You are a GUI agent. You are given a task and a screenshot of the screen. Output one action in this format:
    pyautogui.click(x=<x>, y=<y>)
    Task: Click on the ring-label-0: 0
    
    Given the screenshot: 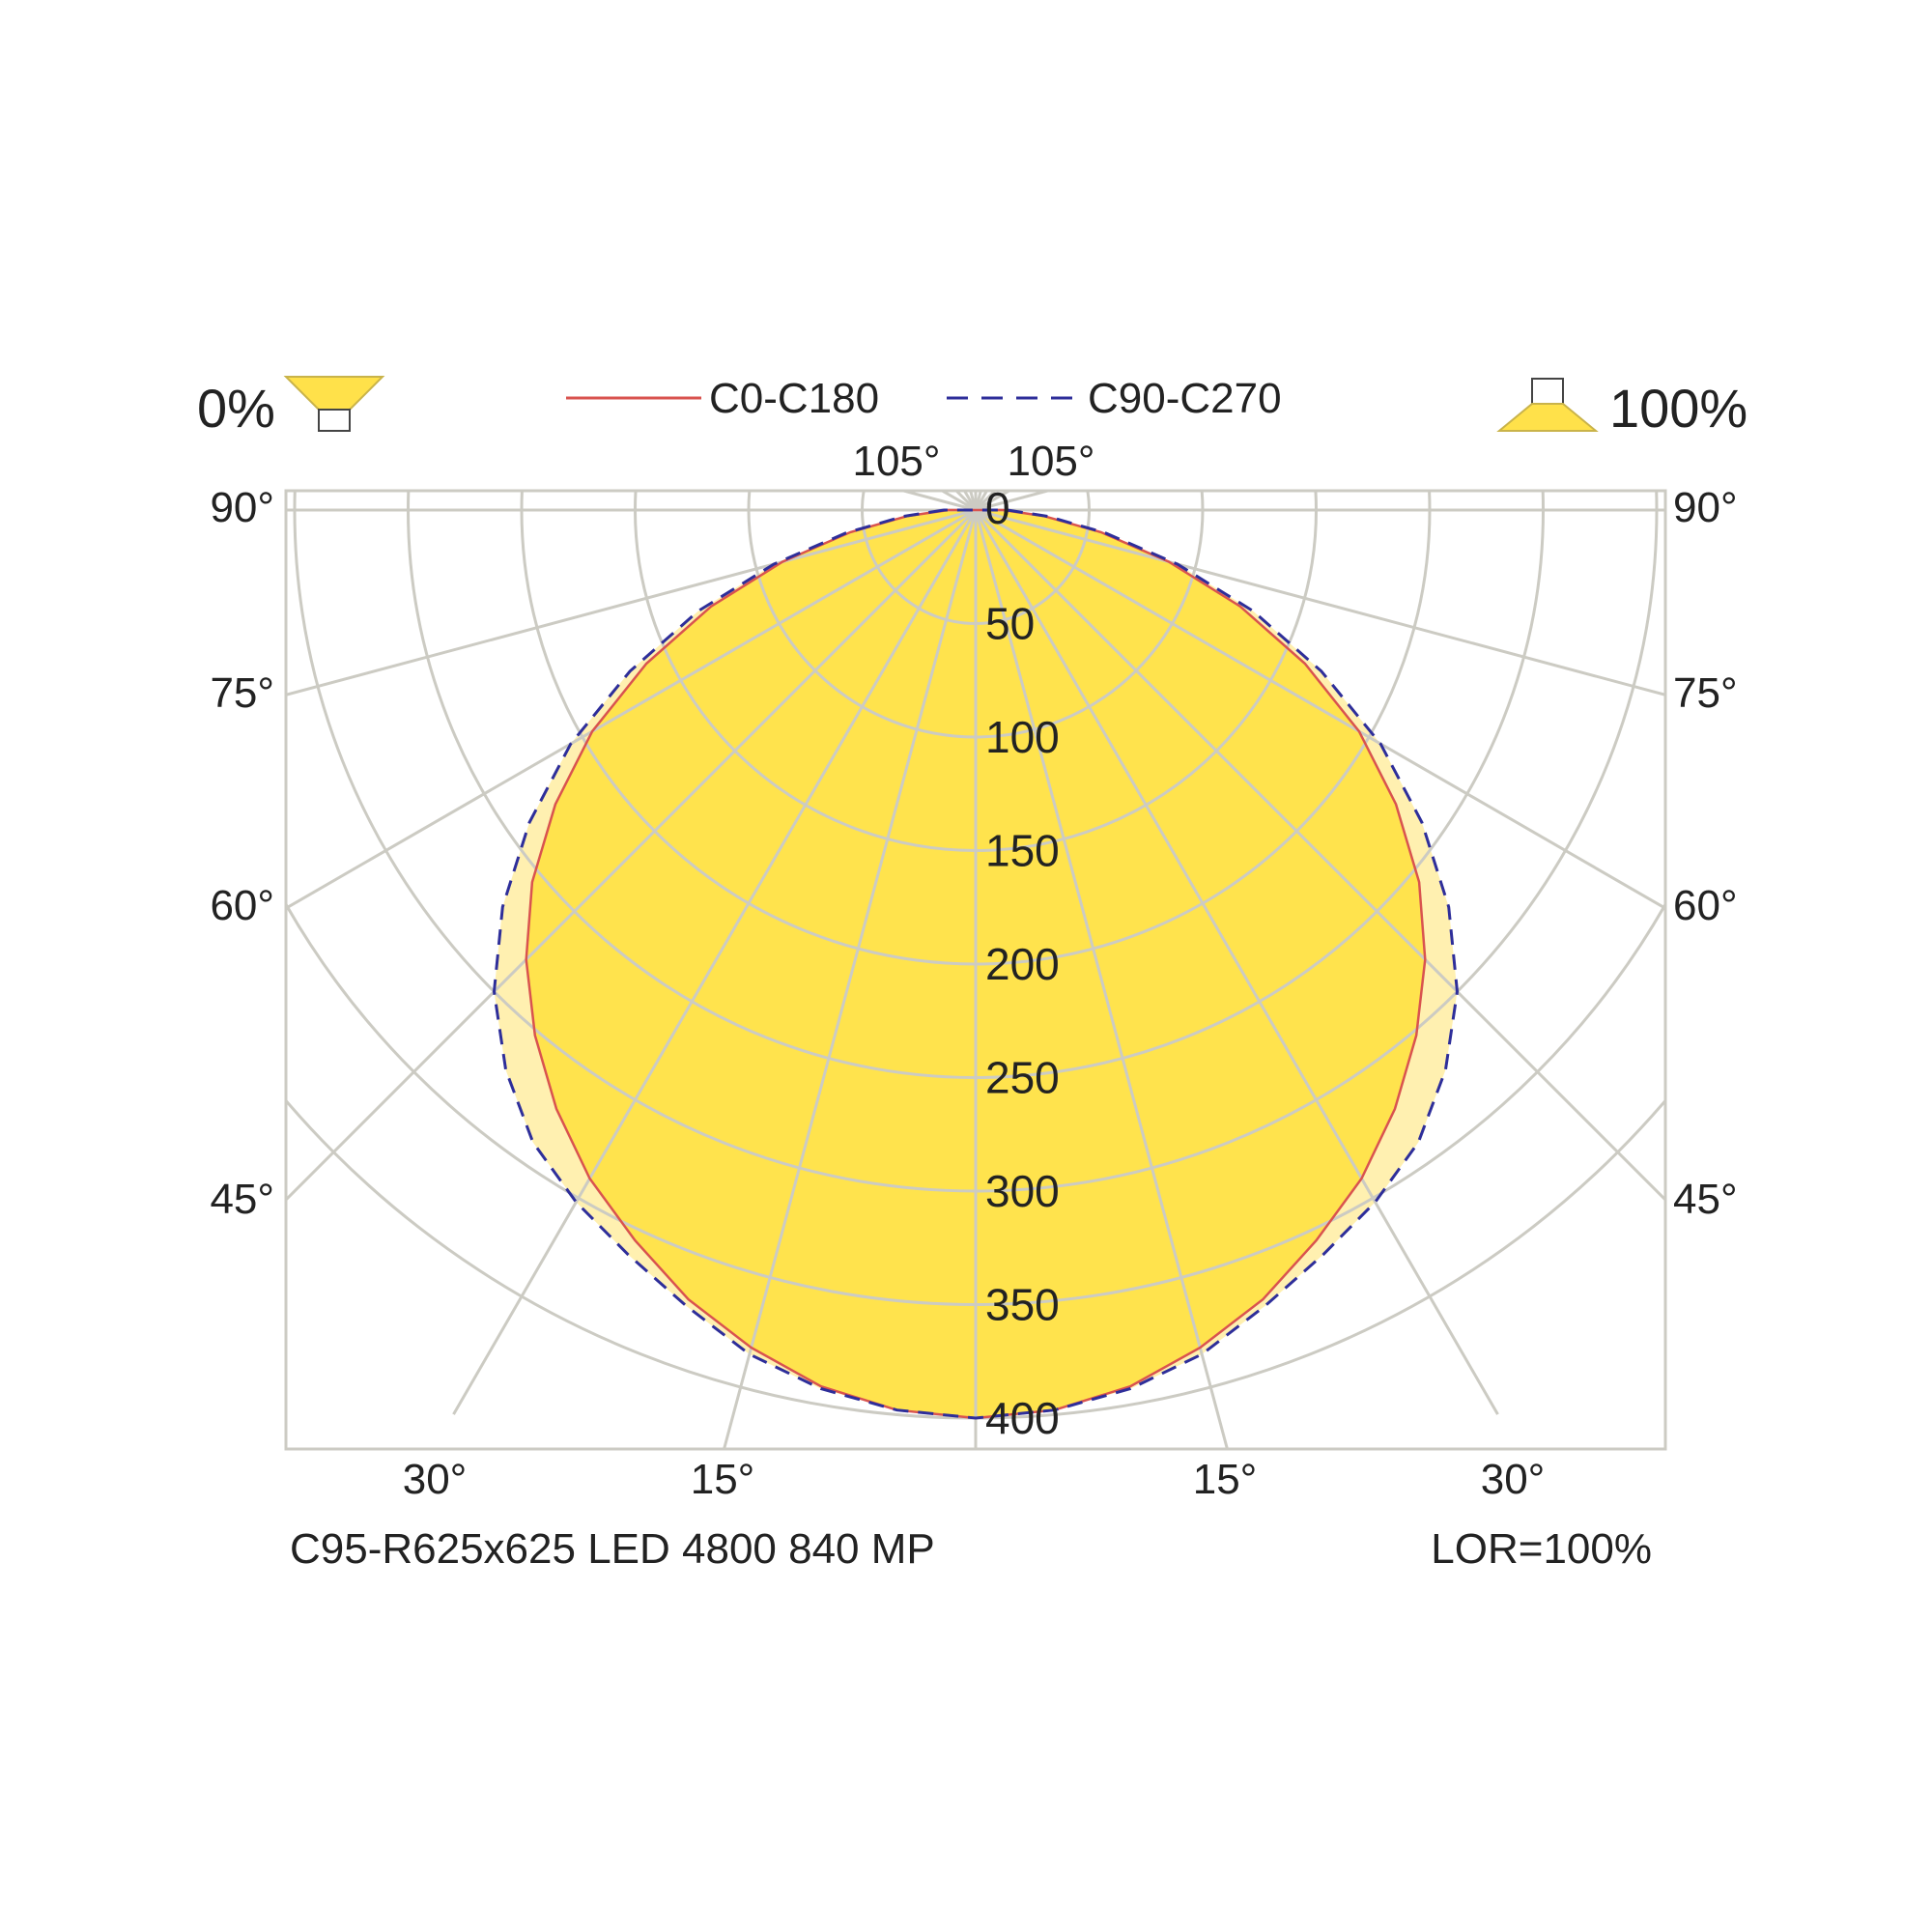 What is the action you would take?
    pyautogui.click(x=997, y=508)
    